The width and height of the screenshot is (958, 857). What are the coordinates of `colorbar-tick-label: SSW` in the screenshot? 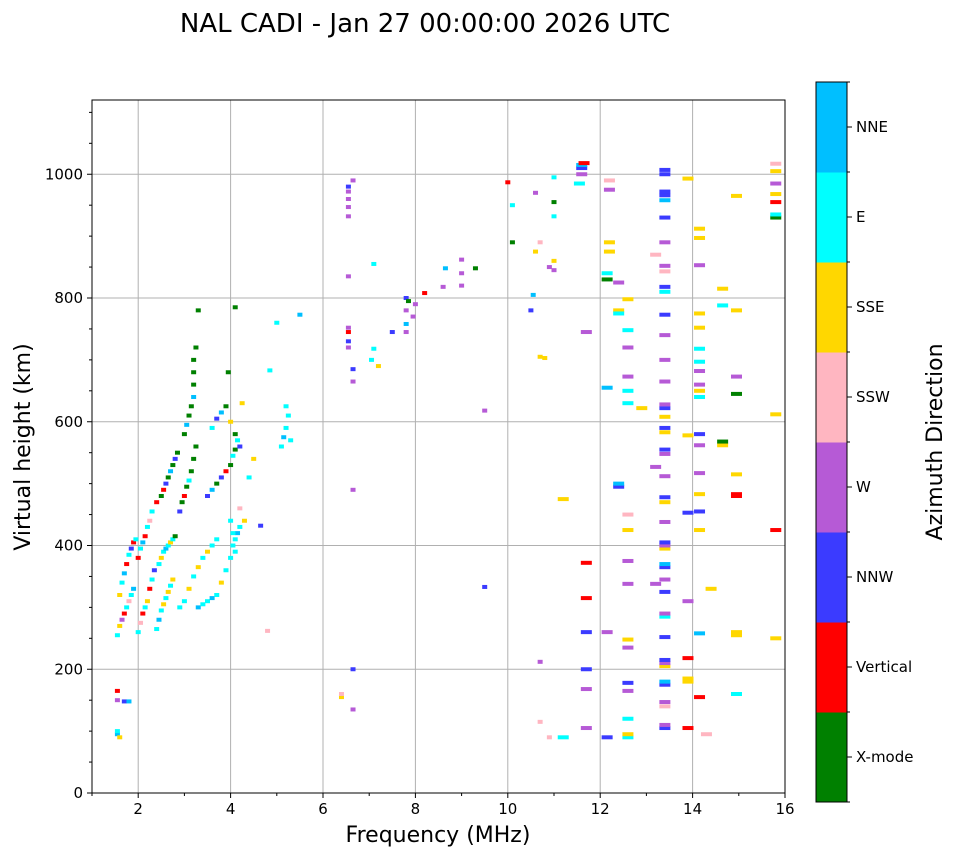 It's located at (873, 397).